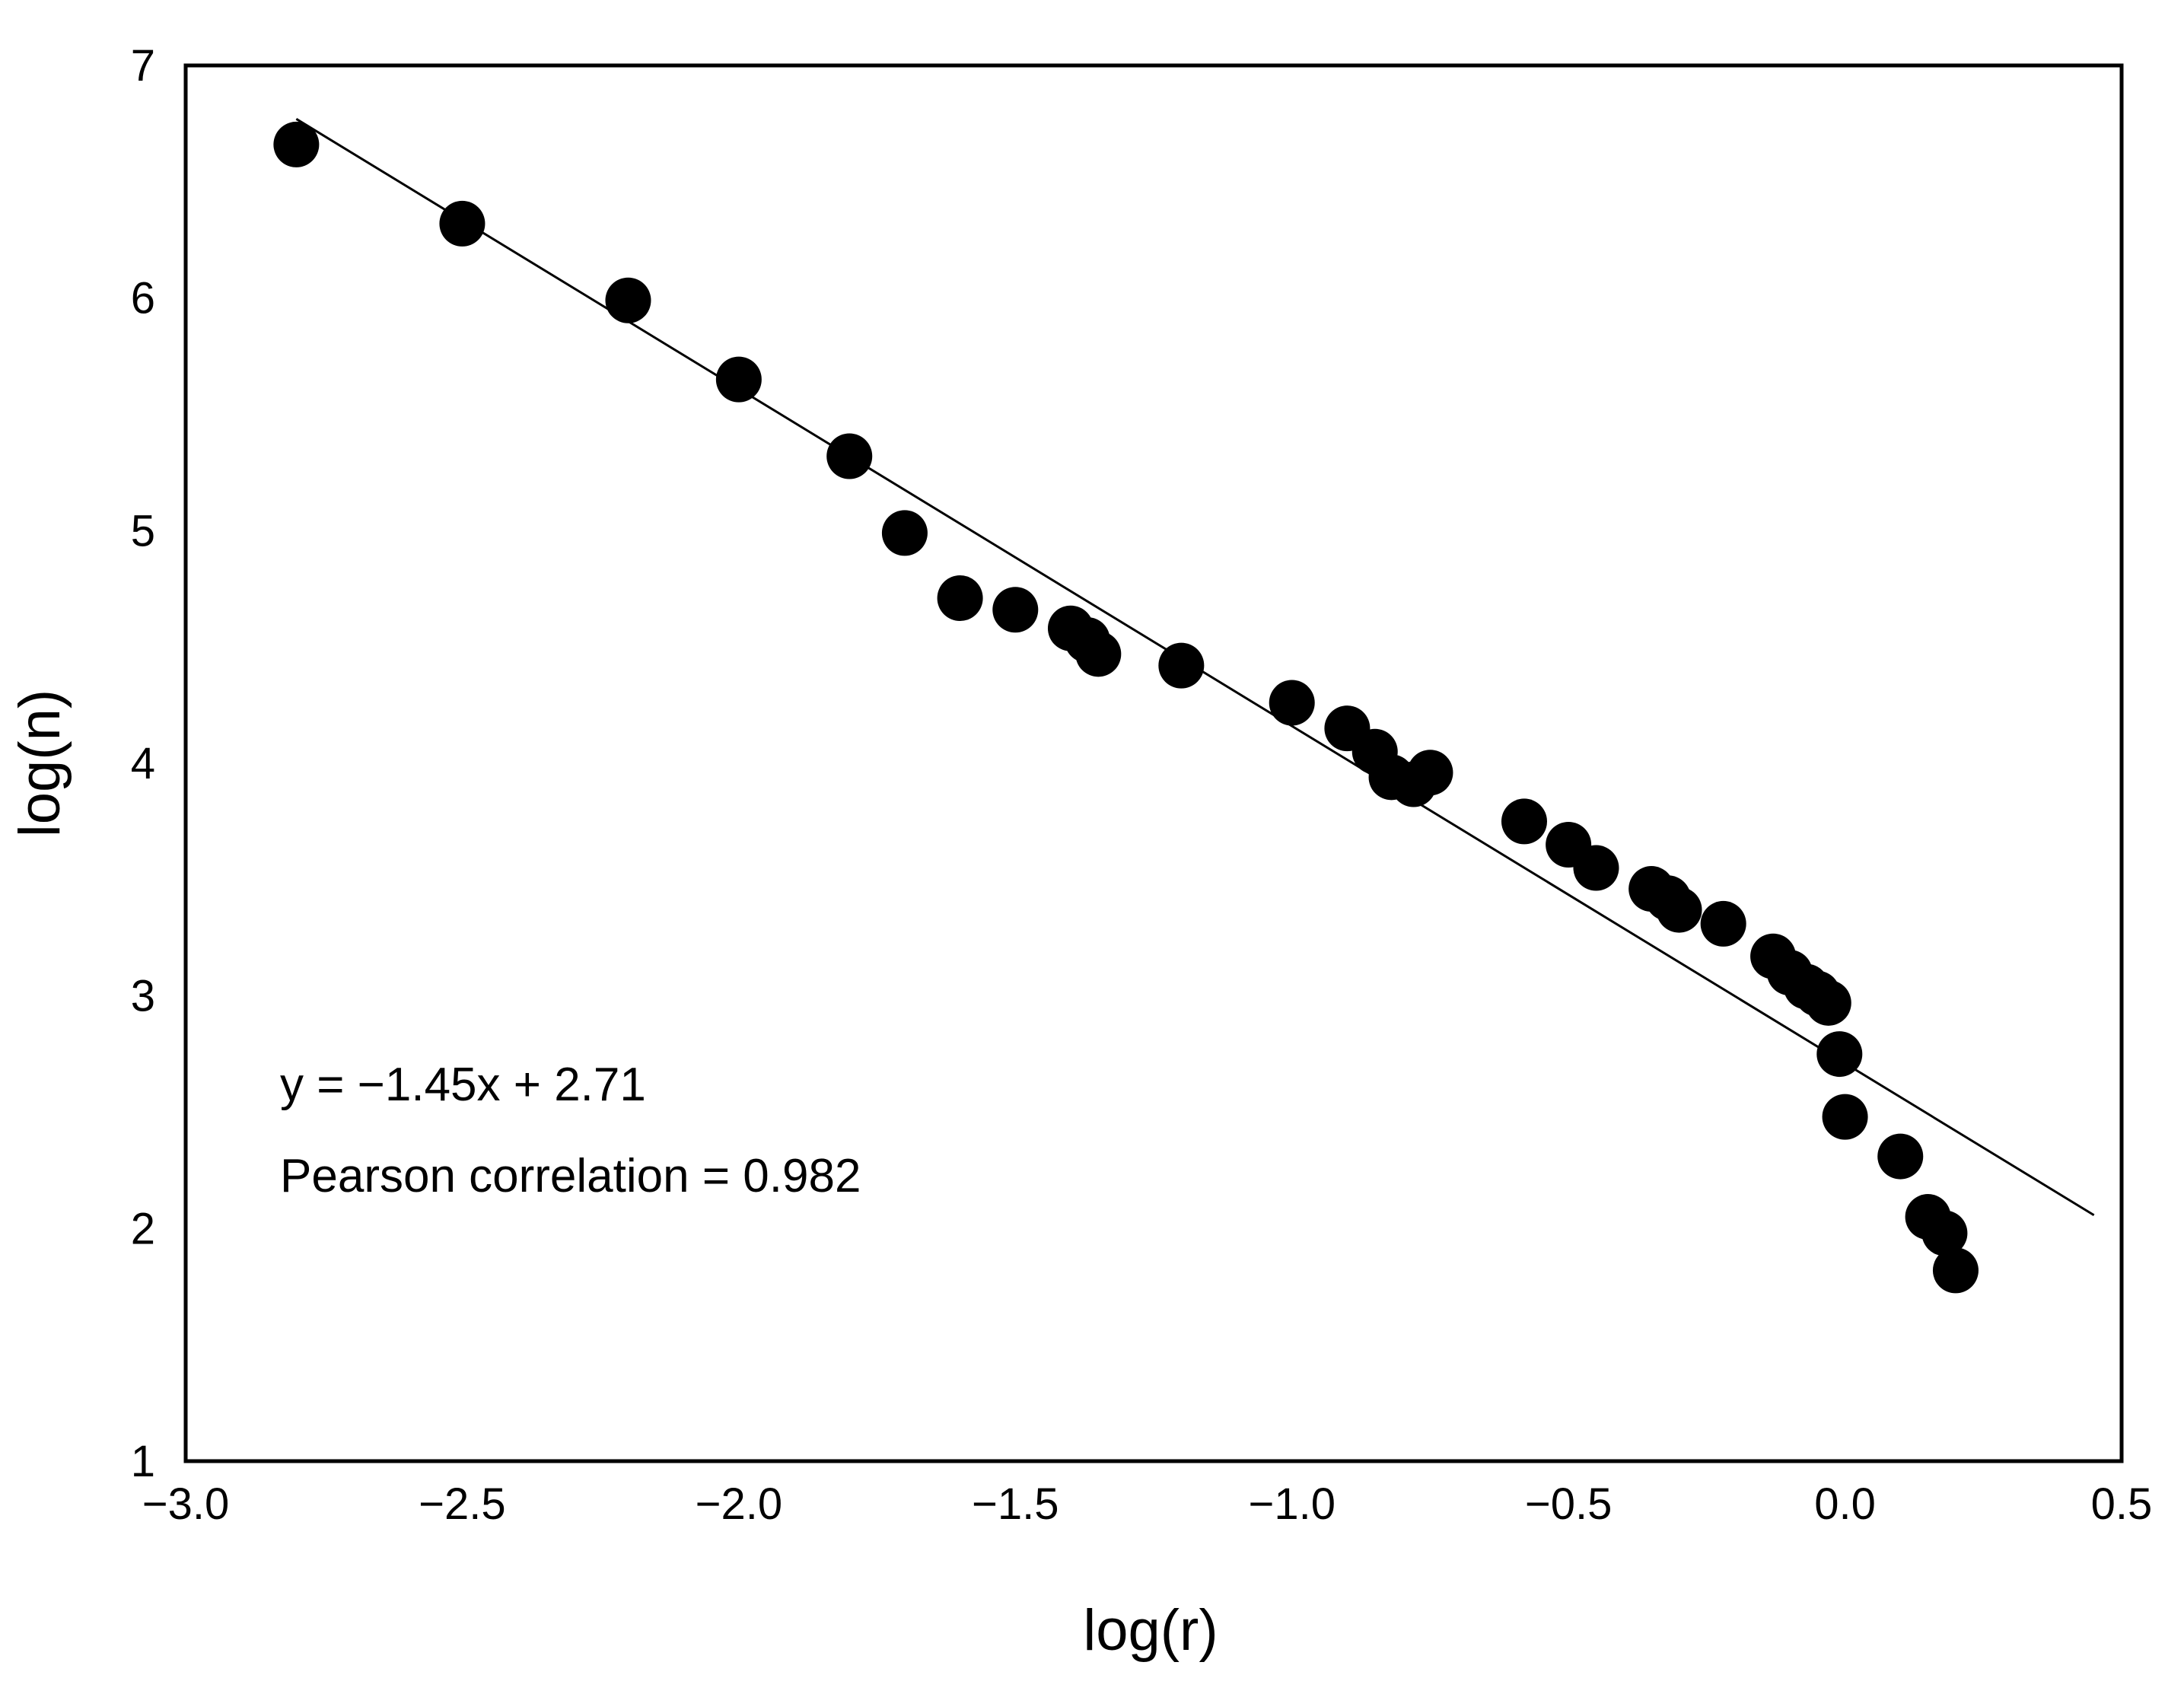  I want to click on x-tick-label: −0.5, so click(1569, 1504).